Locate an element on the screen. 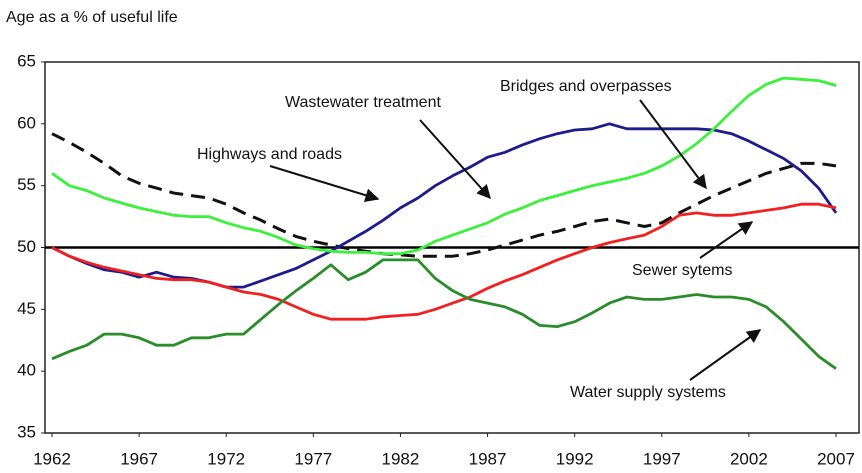 Image resolution: width=862 pixels, height=473 pixels. x-tick-label: 2007 is located at coordinates (836, 458).